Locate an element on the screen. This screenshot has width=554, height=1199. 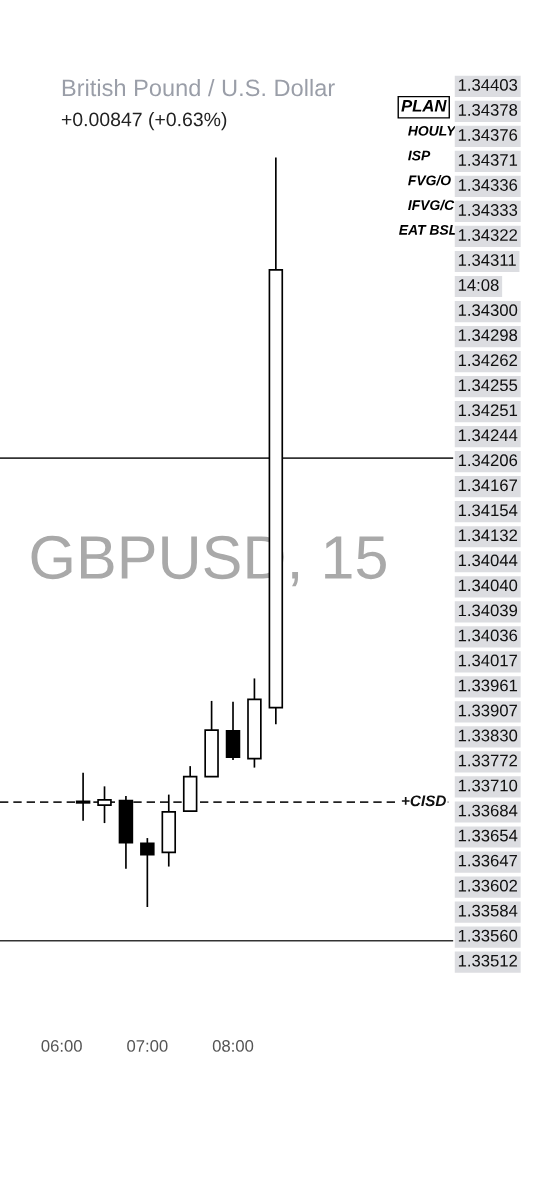
text: 1.34403 is located at coordinates (488, 85).